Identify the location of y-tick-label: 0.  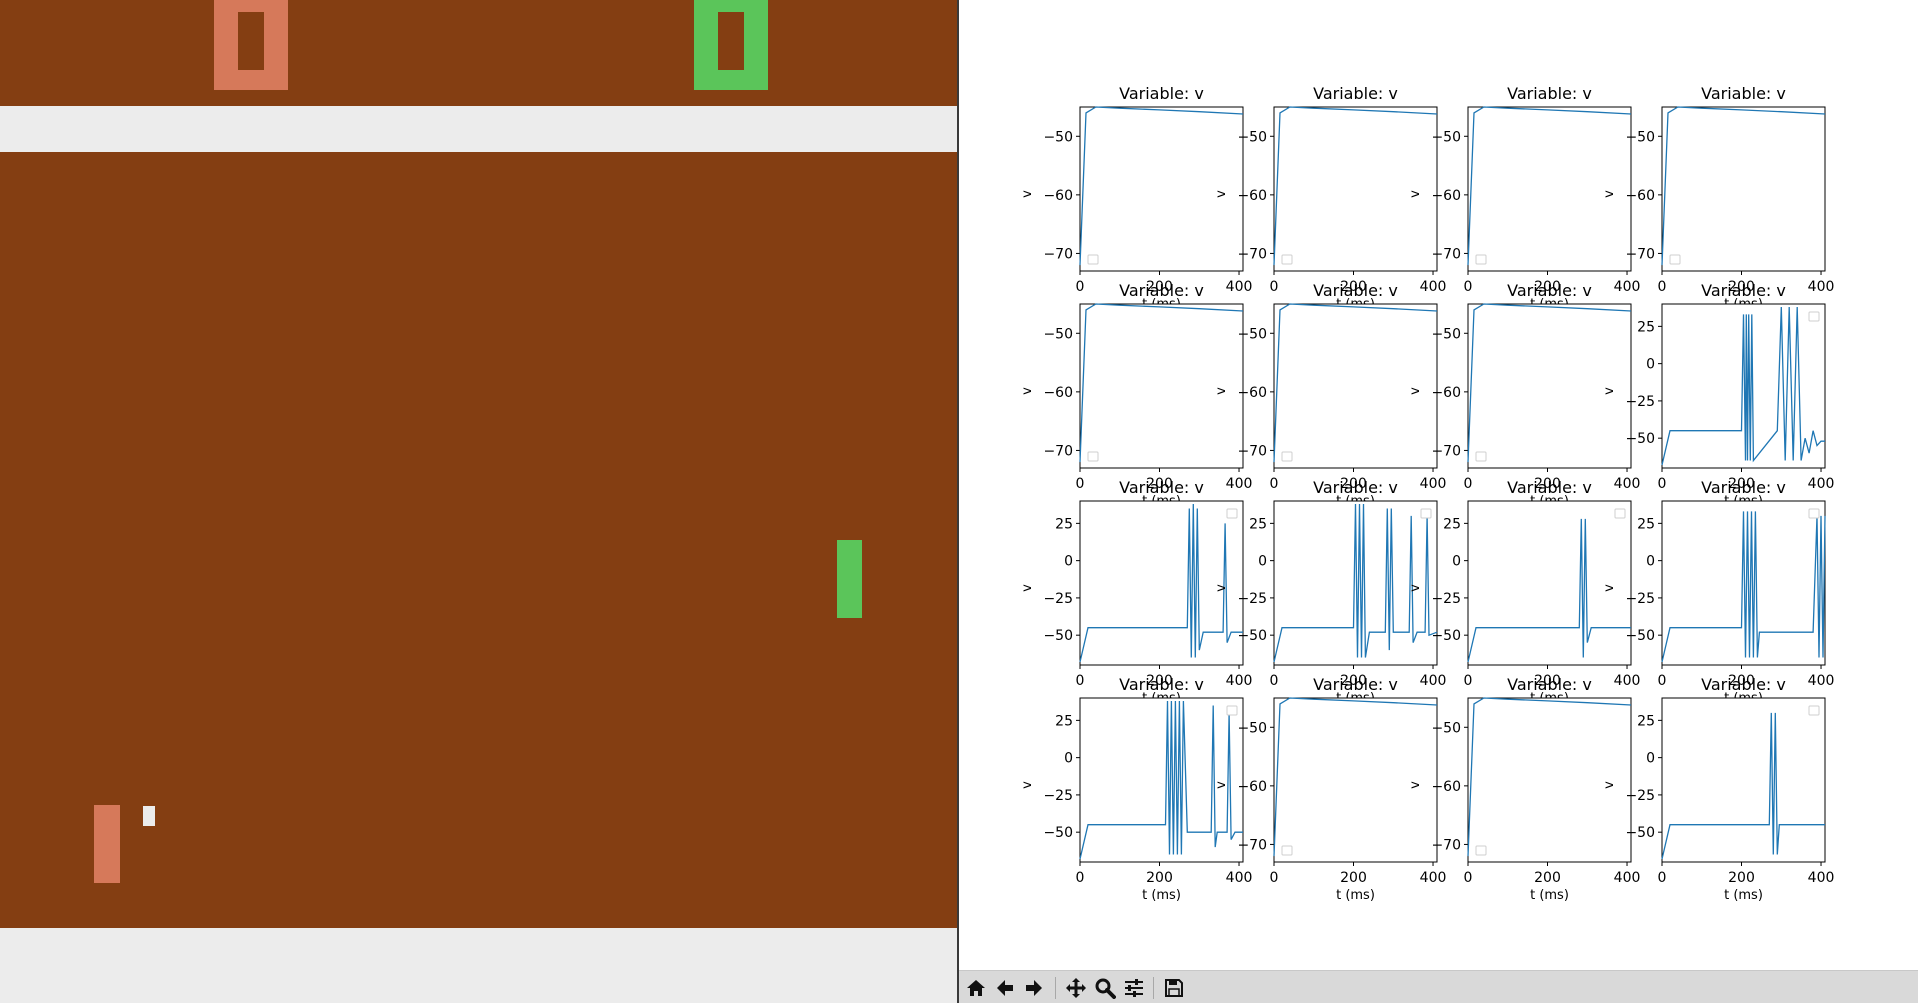
(1068, 759).